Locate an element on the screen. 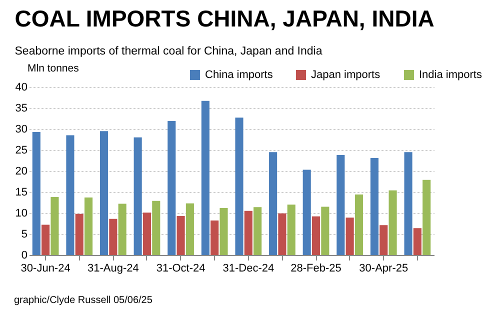  legend-label: Japan imports is located at coordinates (346, 75).